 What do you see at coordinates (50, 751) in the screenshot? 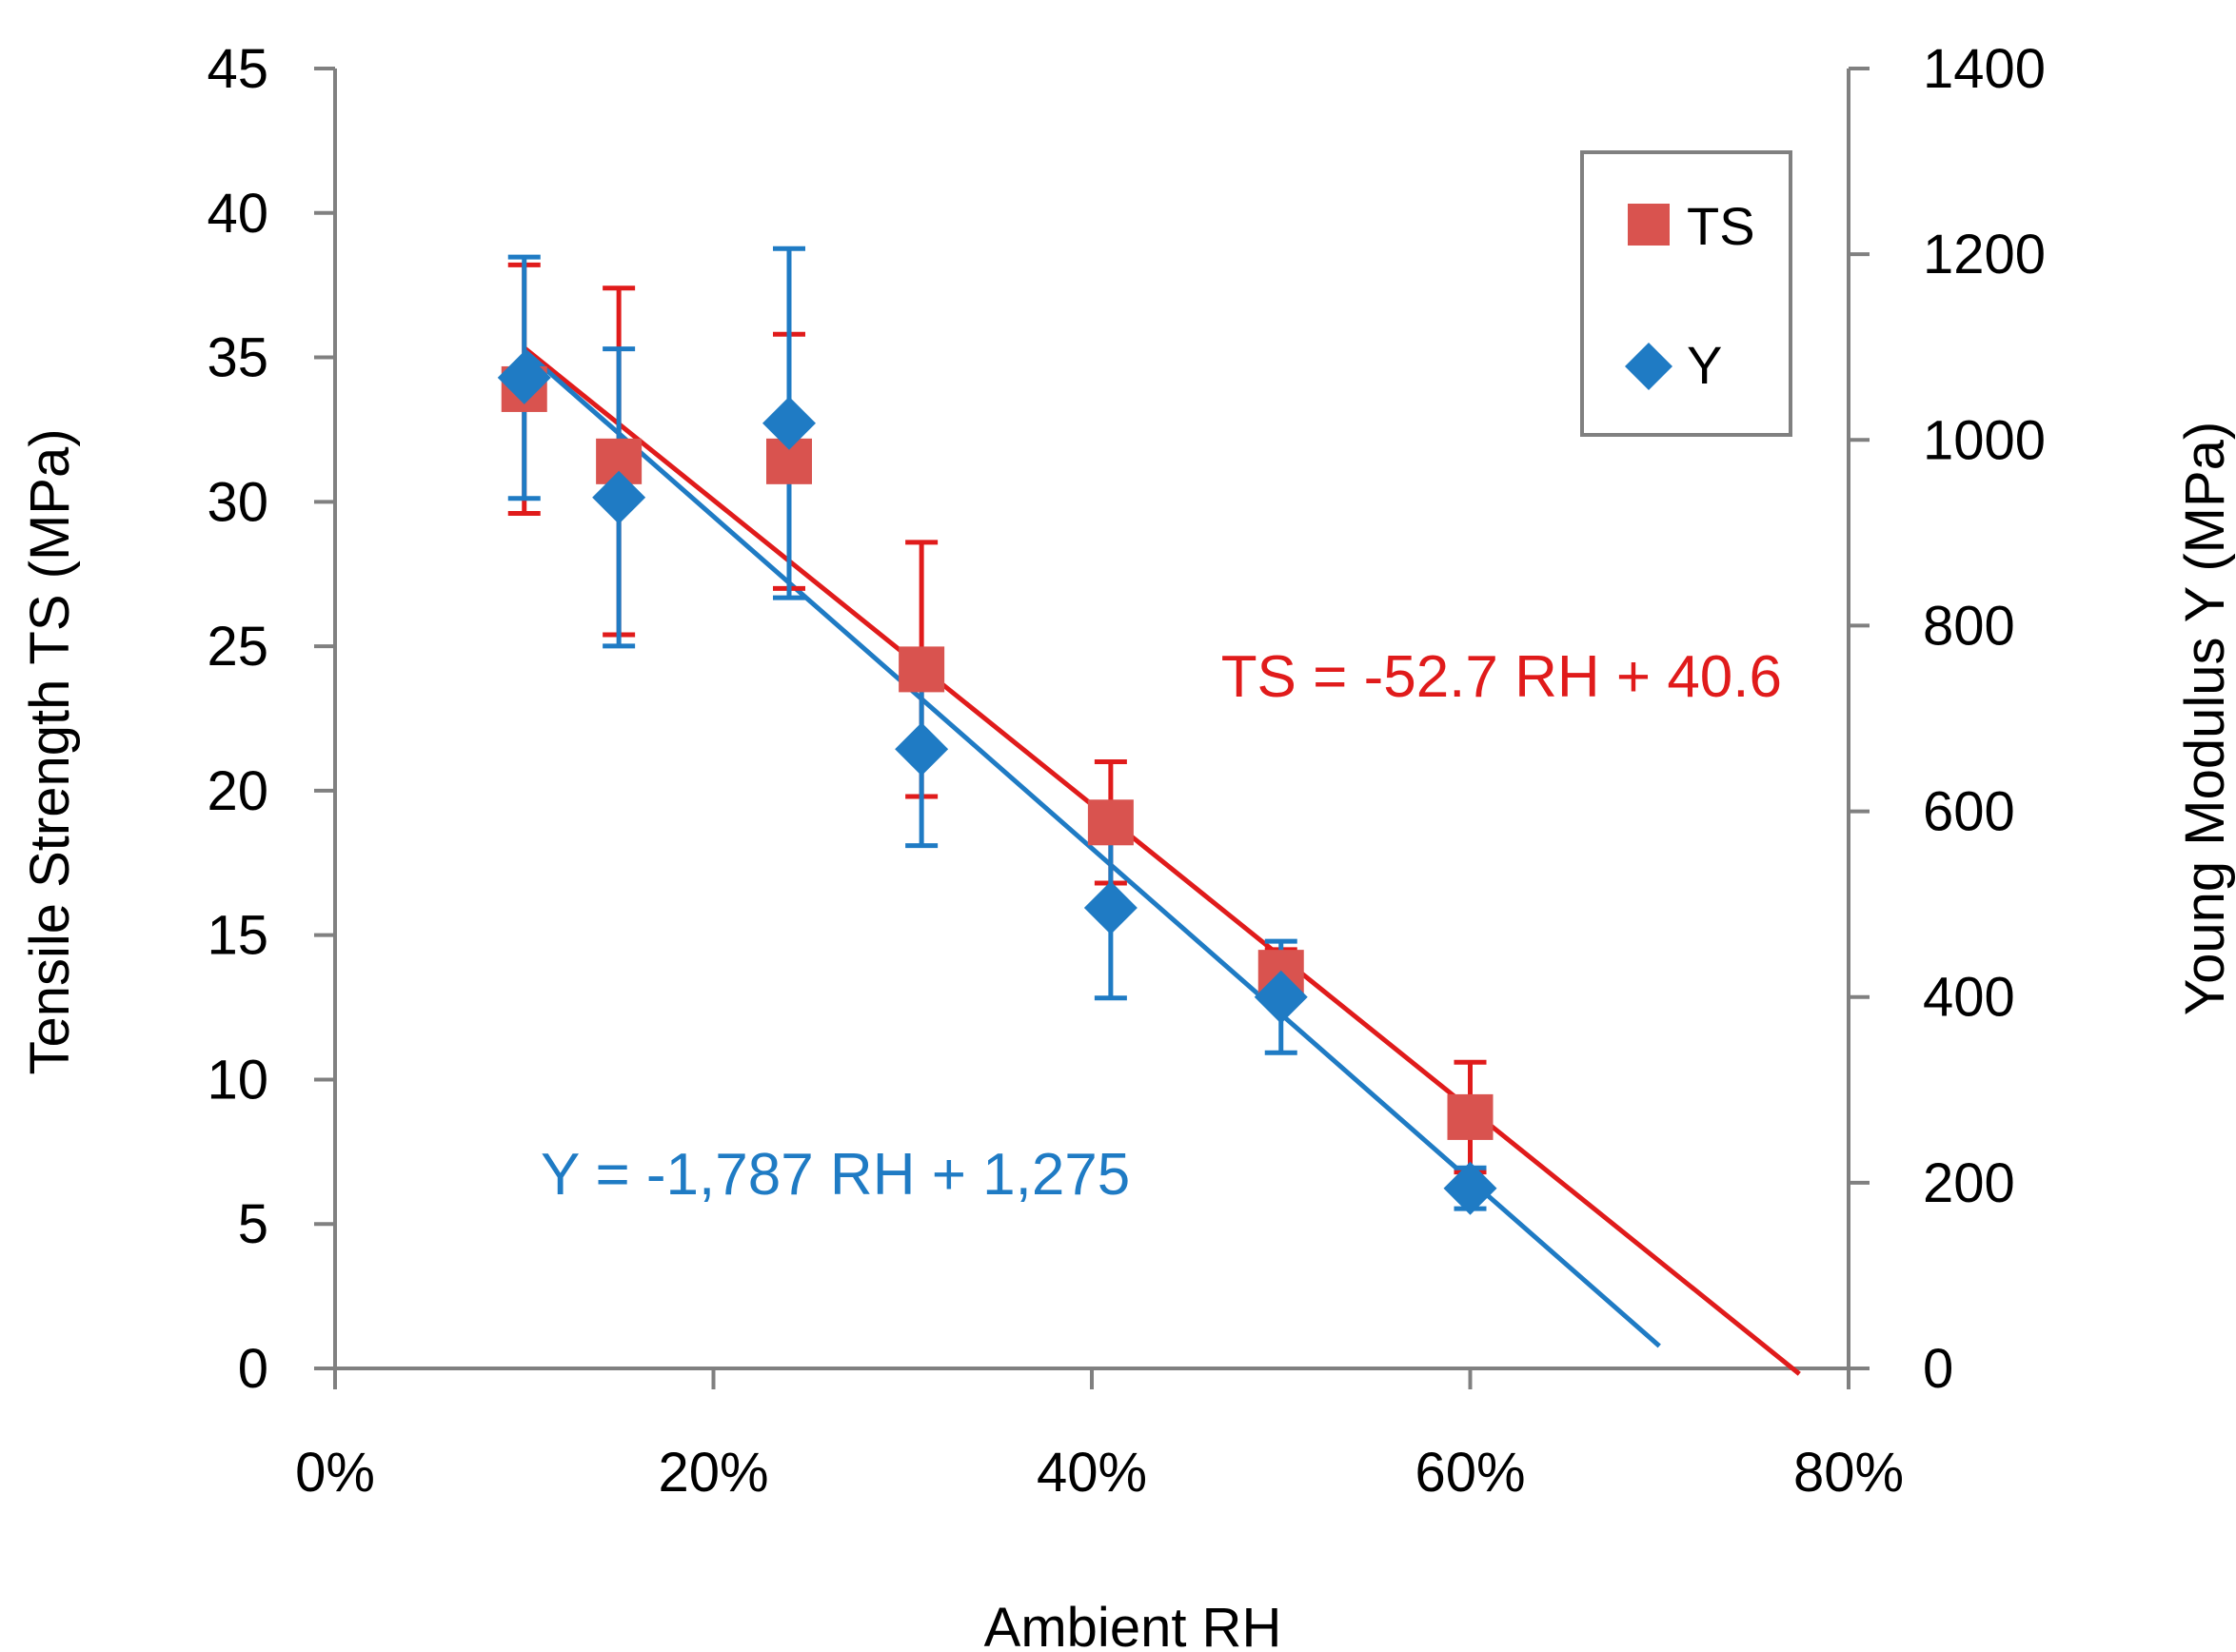
I see `left-y-axis-title: Tensile Strength TS (MPa)` at bounding box center [50, 751].